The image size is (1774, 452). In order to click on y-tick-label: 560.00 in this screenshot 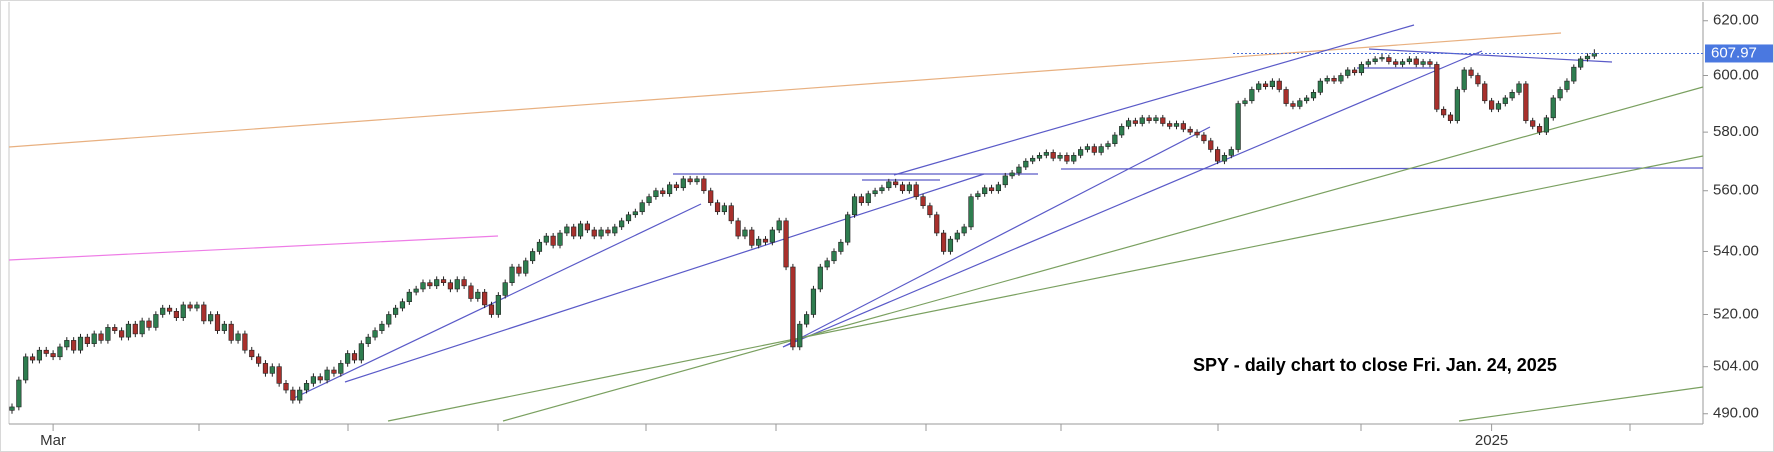, I will do `click(1736, 190)`.